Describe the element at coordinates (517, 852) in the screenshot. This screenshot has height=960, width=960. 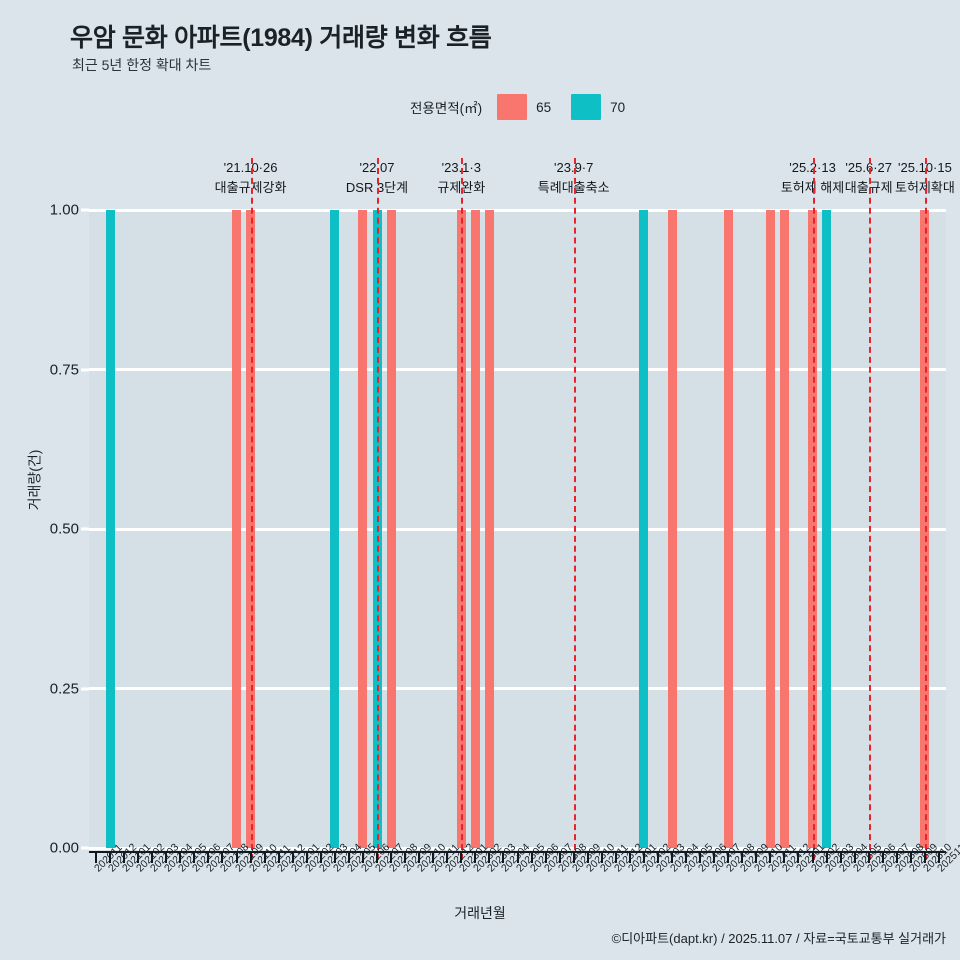
I see `x-axis-line` at that location.